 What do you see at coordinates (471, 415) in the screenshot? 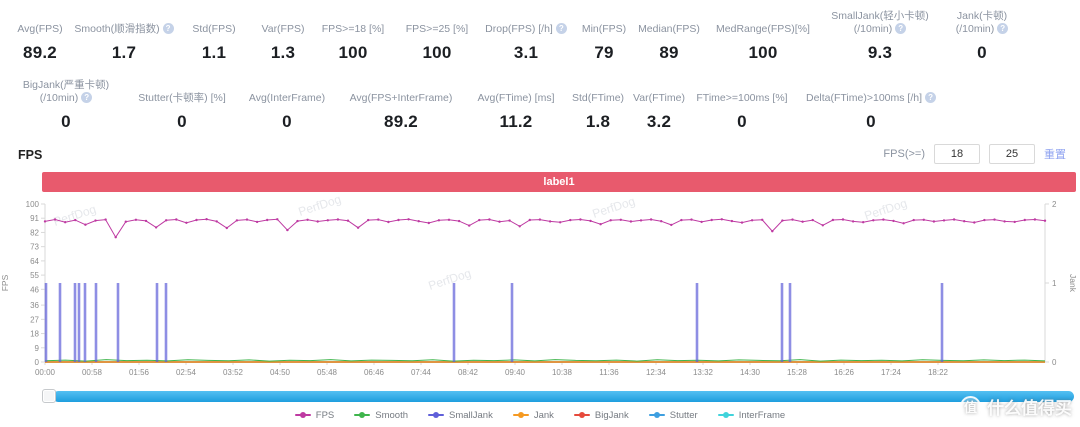
I see `legend-label: SmallJank` at bounding box center [471, 415].